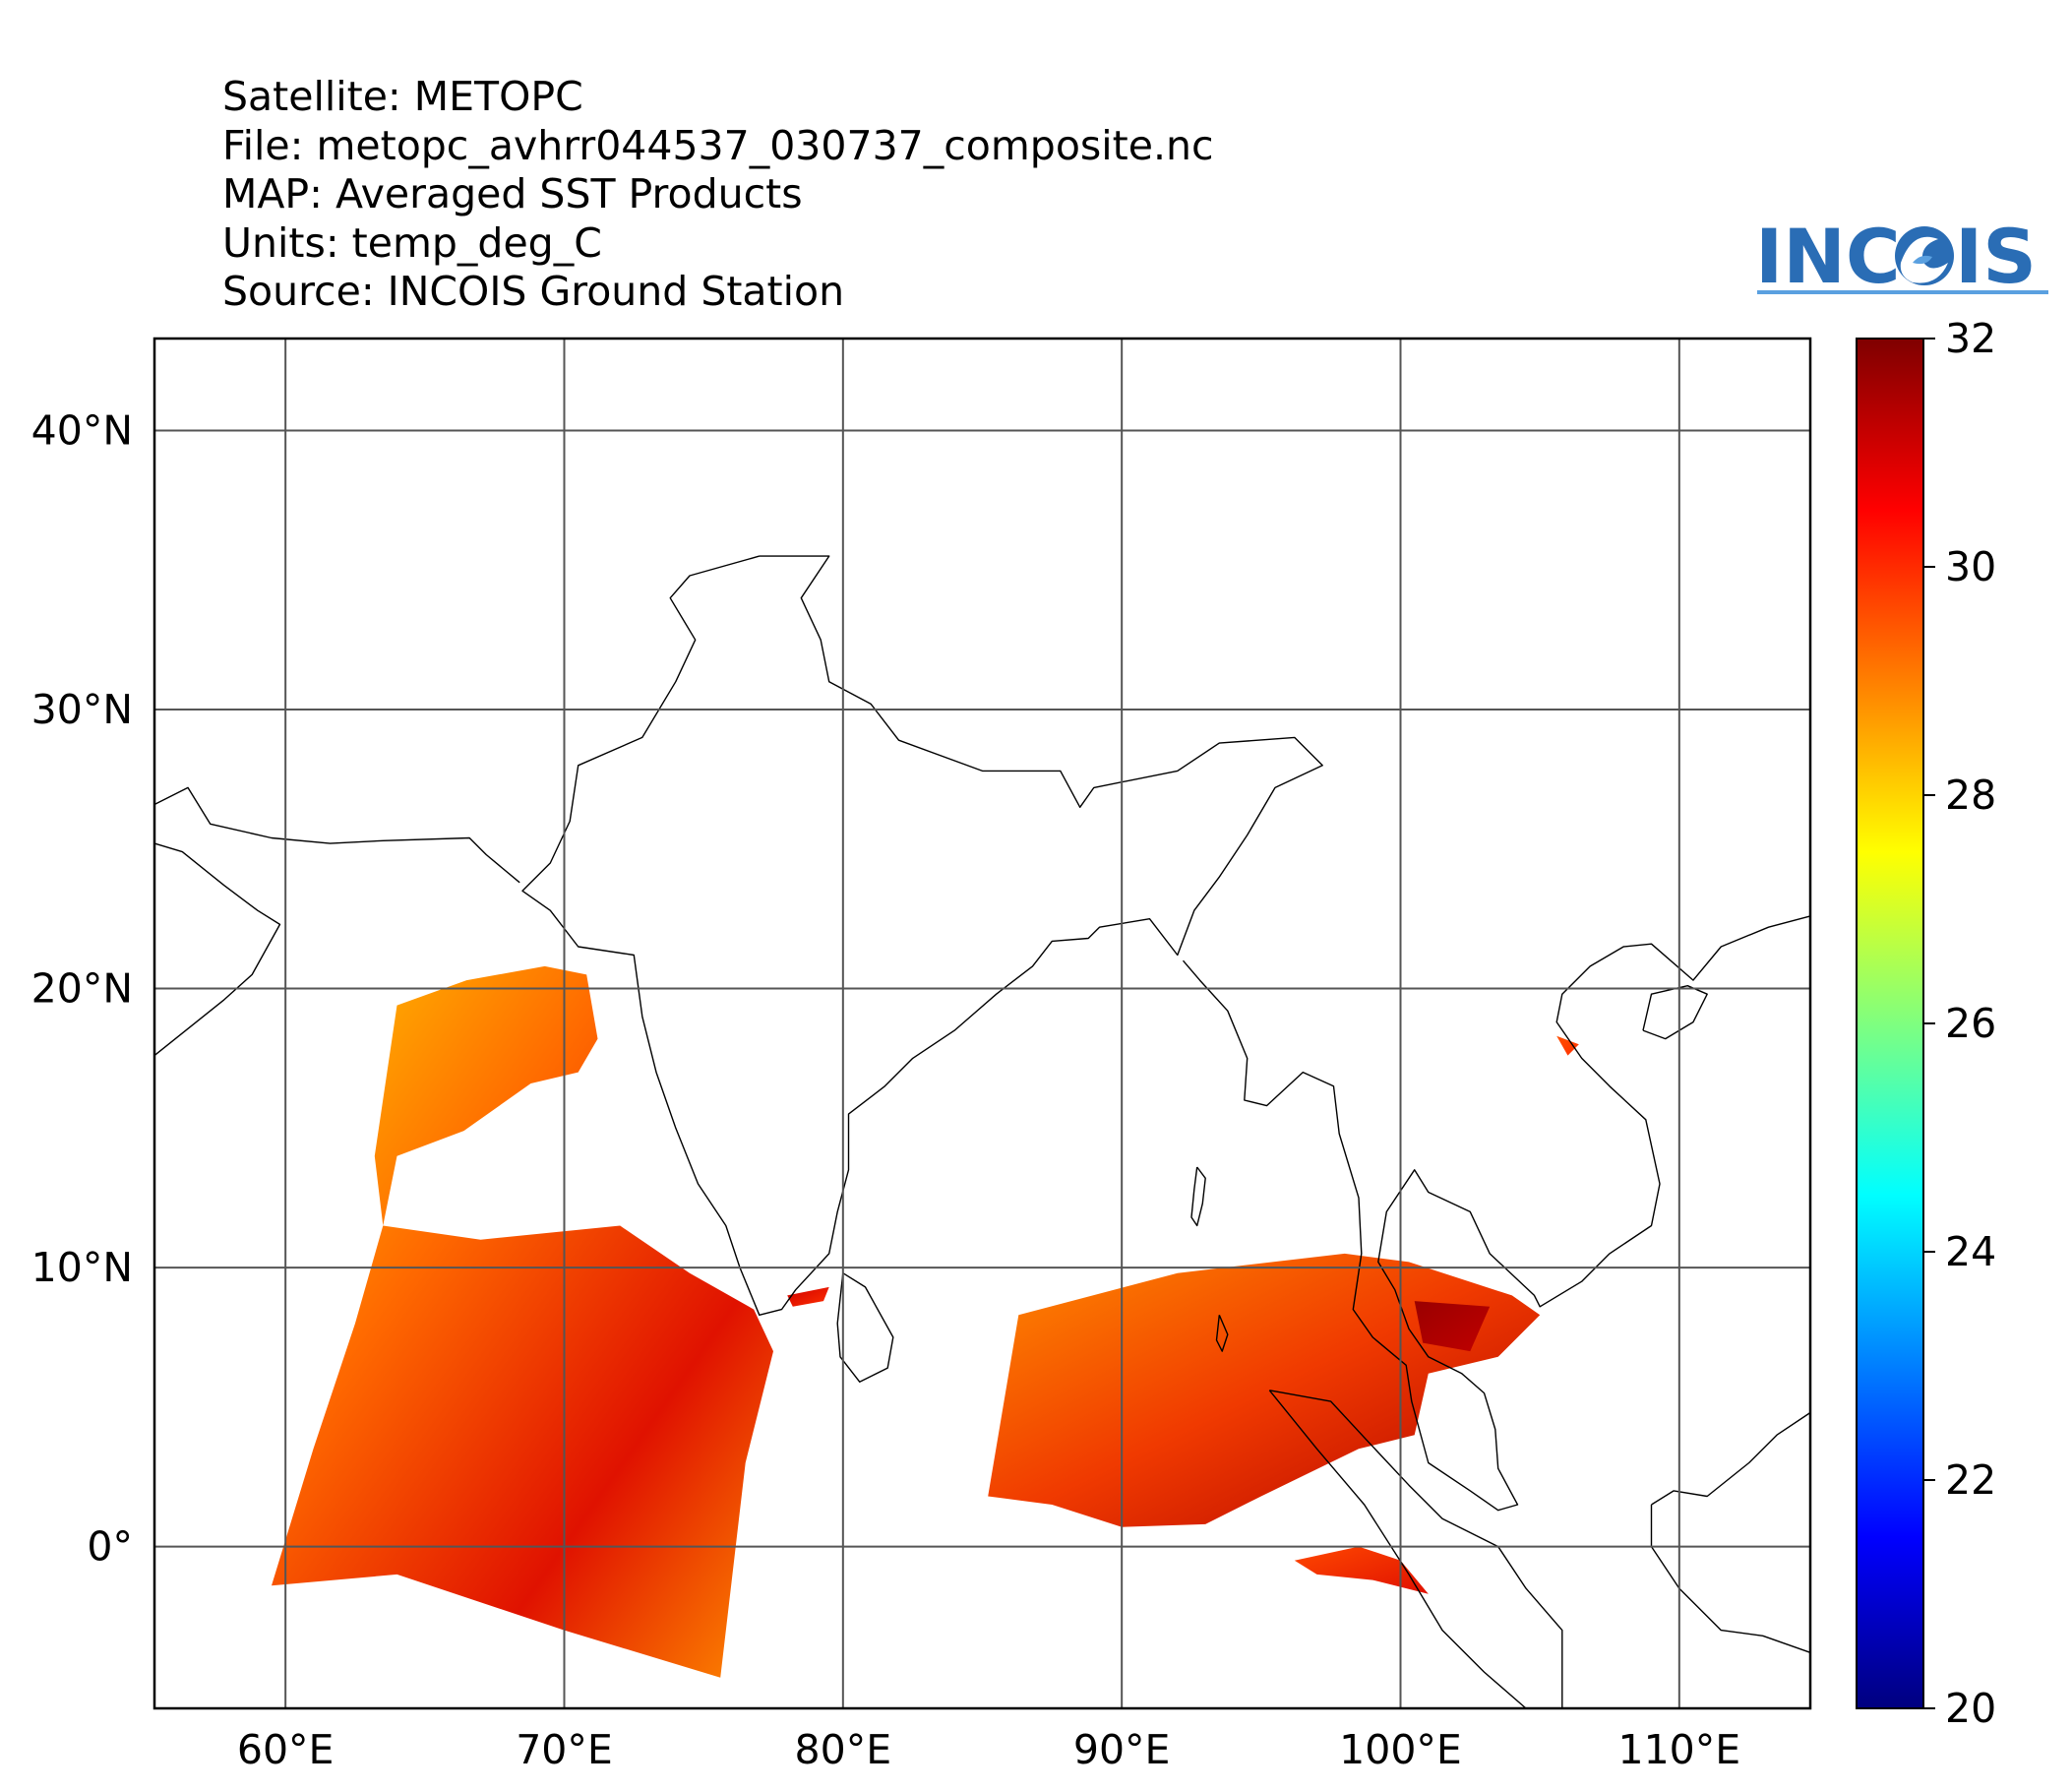 Image resolution: width=2072 pixels, height=1792 pixels. I want to click on latitude-label: 40°N, so click(82, 431).